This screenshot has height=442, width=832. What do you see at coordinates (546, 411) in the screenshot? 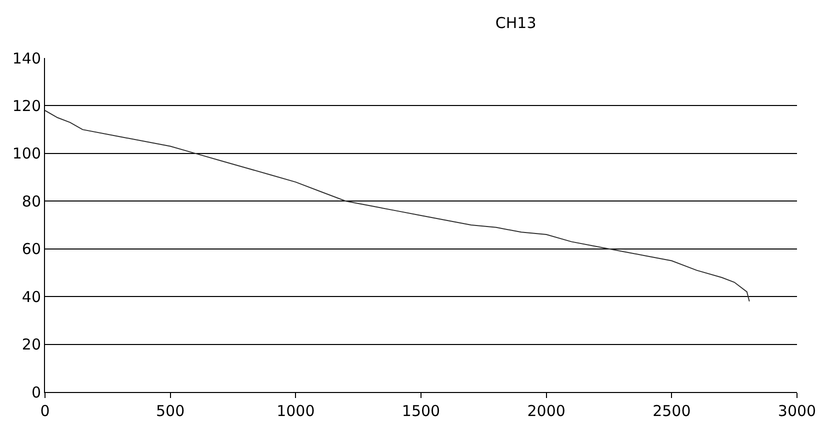
I see `x-tick-label: 2000` at bounding box center [546, 411].